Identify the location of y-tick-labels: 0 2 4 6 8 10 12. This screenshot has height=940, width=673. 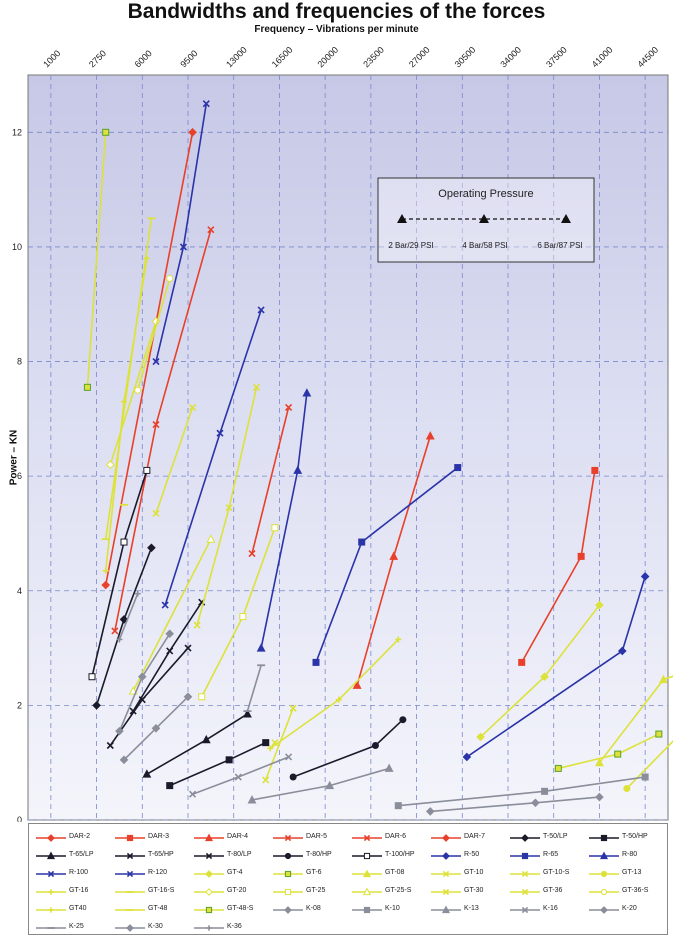
(17, 474).